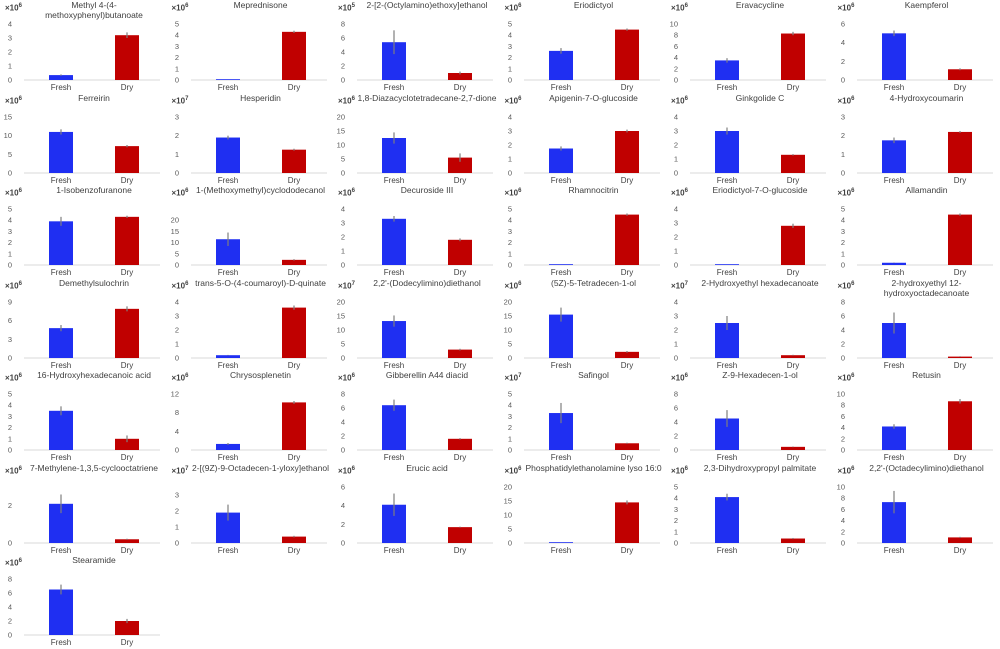 The image size is (1000, 649). Describe the element at coordinates (427, 5) in the screenshot. I see `chart-title: 2-[2-(Octylamino)ethoxy]ethanol` at that location.